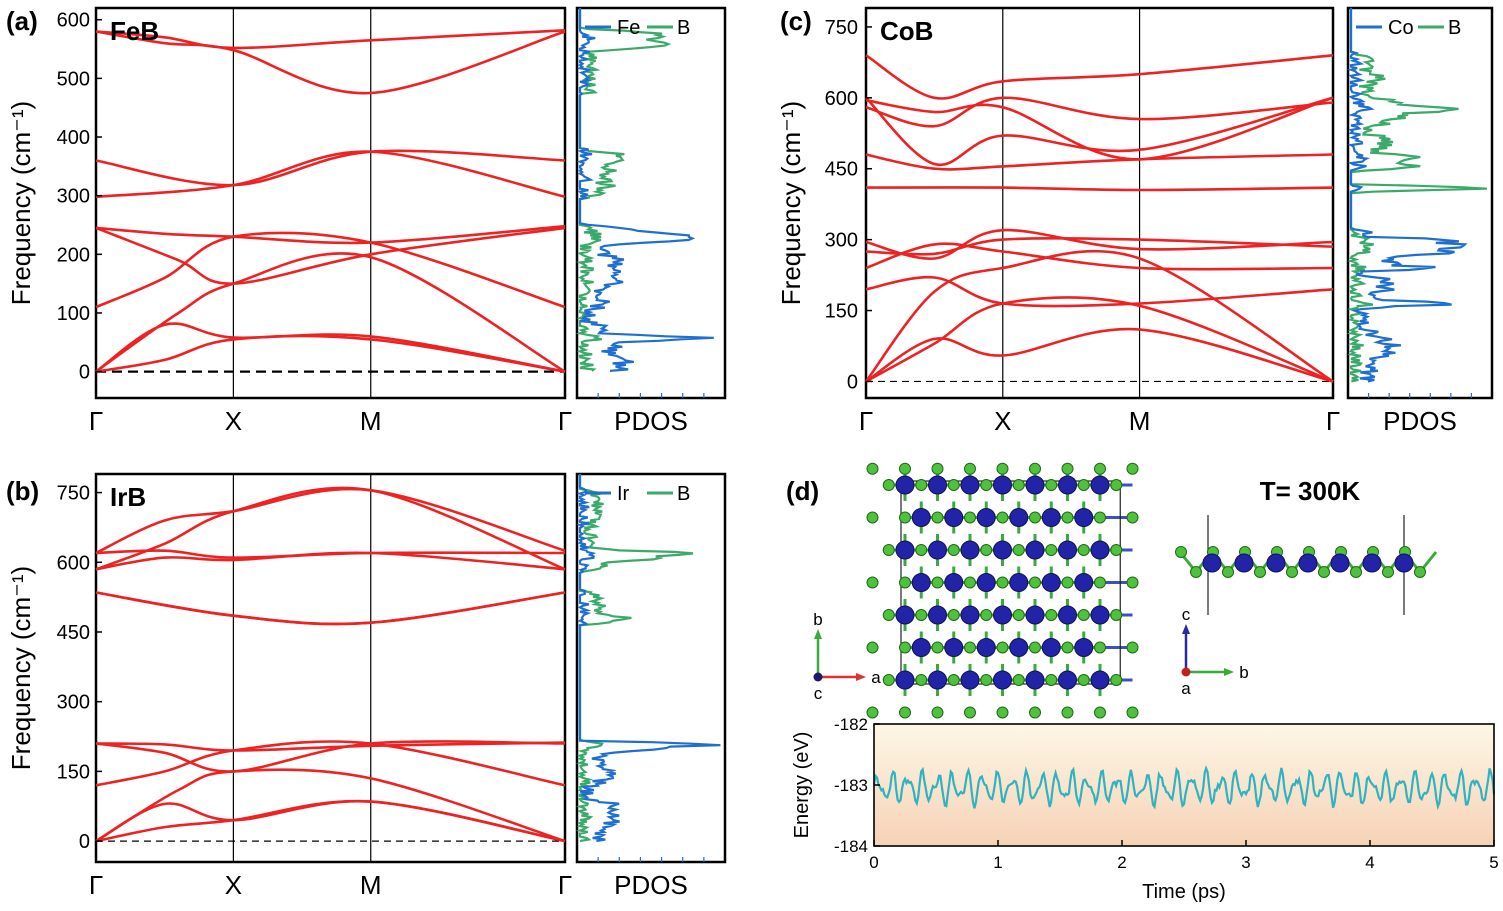  Describe the element at coordinates (861, 677) in the screenshot. I see `axis-arrowhead` at that location.